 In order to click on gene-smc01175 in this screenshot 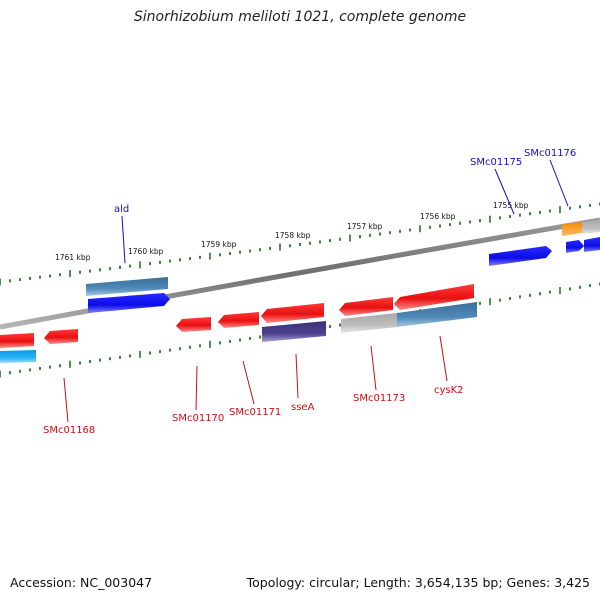, I will do `click(520, 256)`.